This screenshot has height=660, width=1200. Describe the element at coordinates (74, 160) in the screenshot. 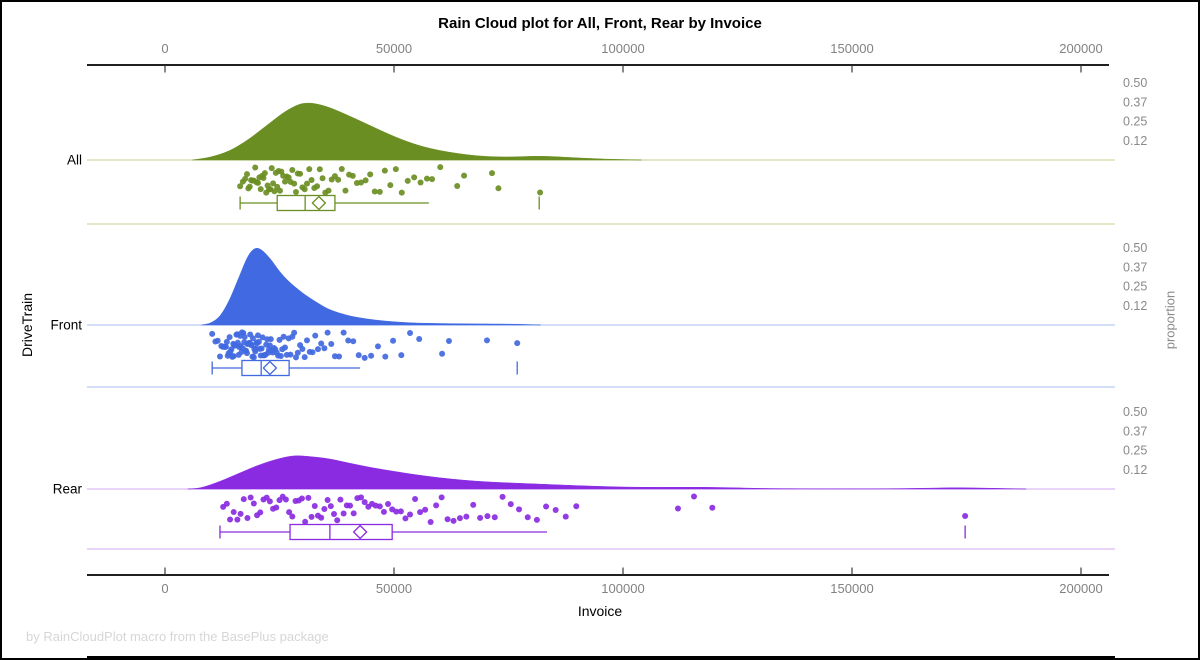

I see `category-label-all: All` at that location.